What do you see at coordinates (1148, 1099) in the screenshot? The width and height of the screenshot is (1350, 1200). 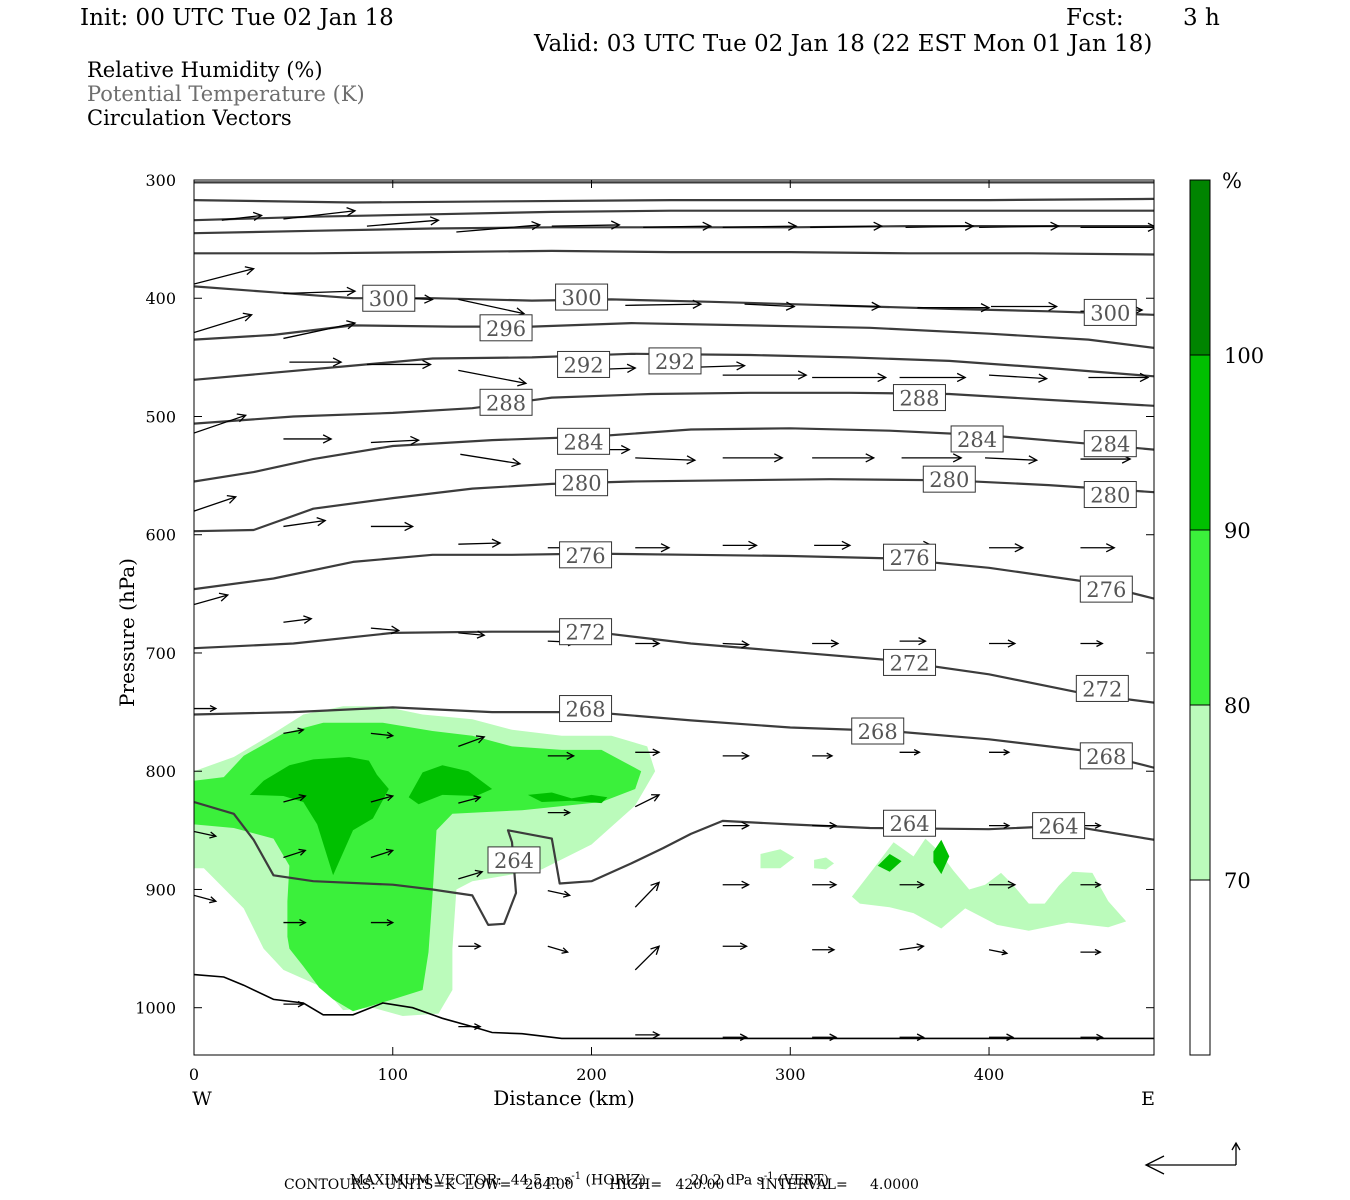 I see `east-label: E` at bounding box center [1148, 1099].